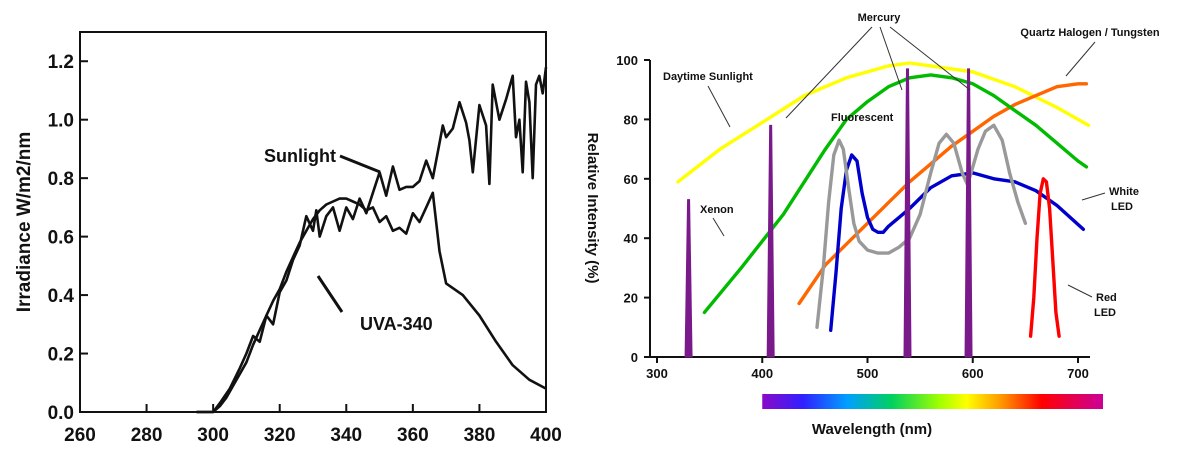 The height and width of the screenshot is (450, 1185). What do you see at coordinates (61, 413) in the screenshot?
I see `left-y-tick-label: 0.0` at bounding box center [61, 413].